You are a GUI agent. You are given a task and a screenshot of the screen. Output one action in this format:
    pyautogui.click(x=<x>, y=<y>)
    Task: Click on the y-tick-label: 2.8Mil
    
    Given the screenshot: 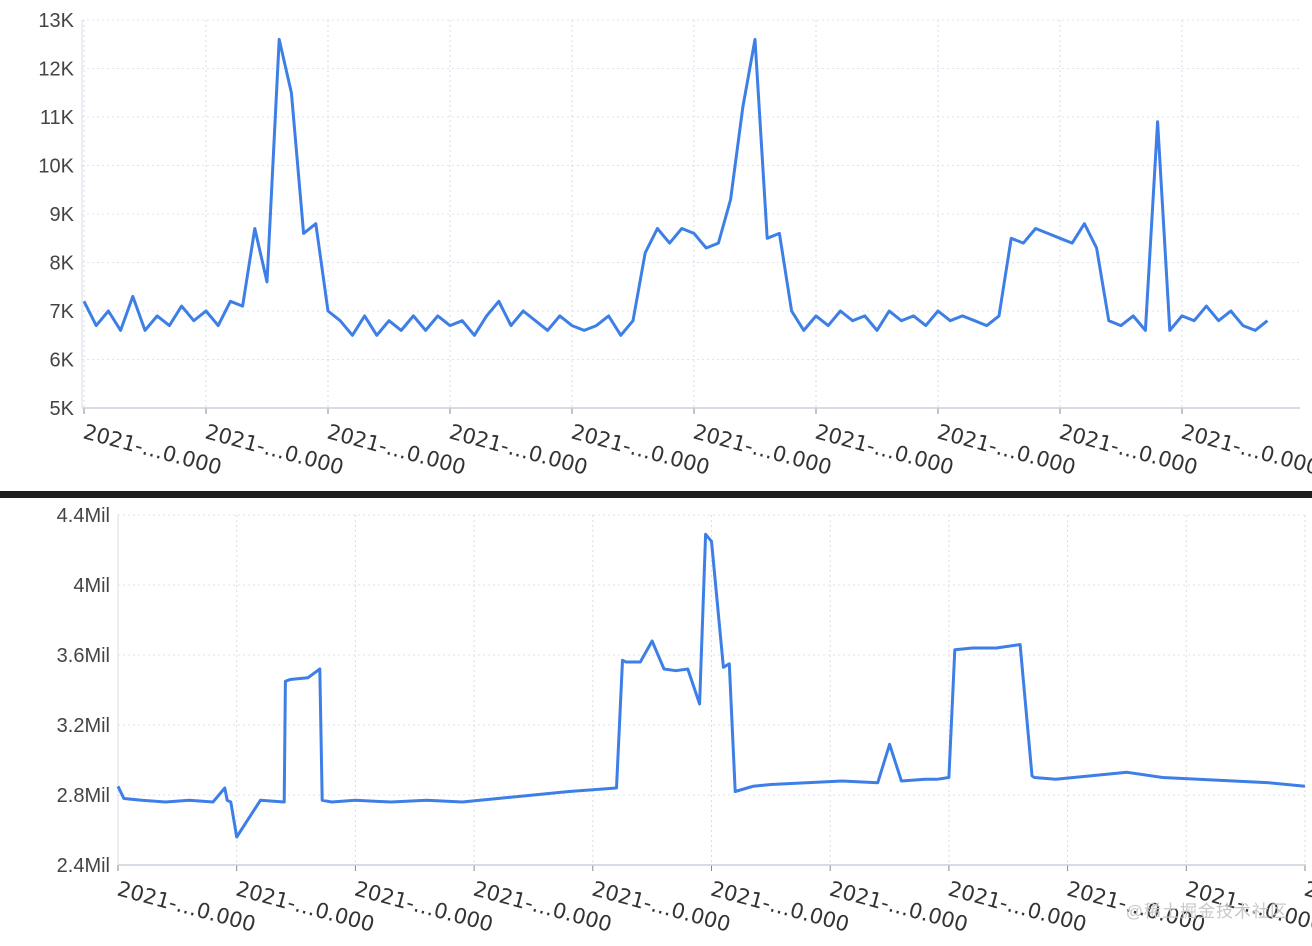 What is the action you would take?
    pyautogui.click(x=83, y=796)
    